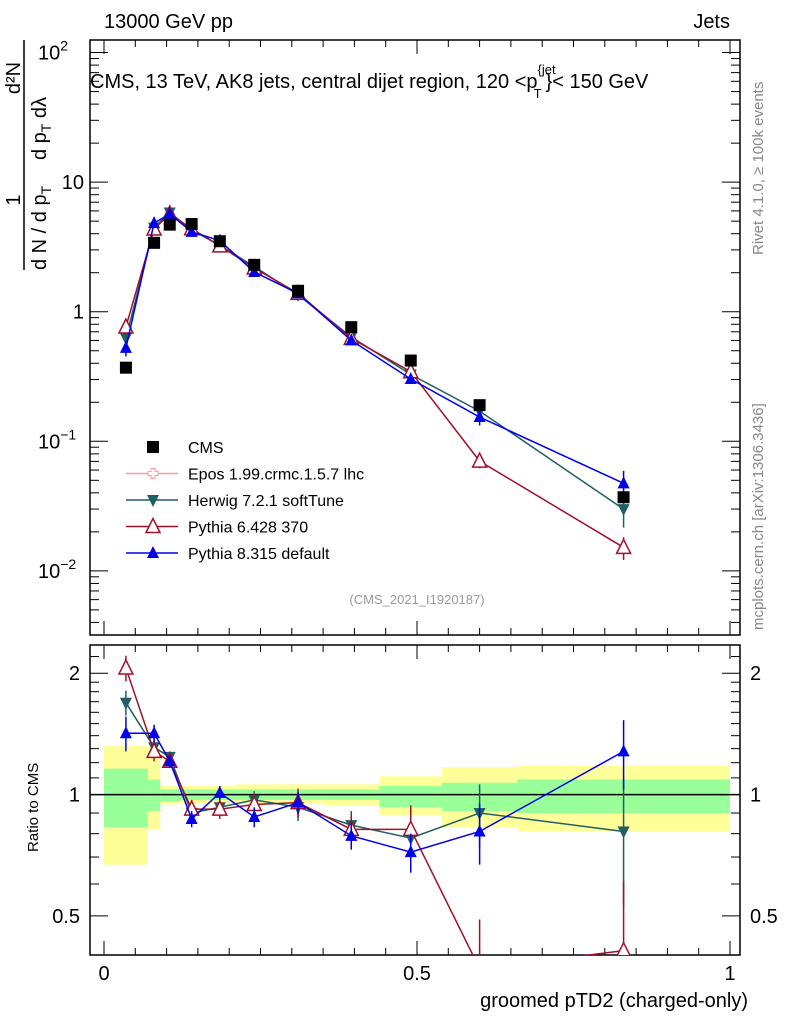 This screenshot has width=786, height=1024. What do you see at coordinates (53, 51) in the screenshot?
I see `y-tick-label: 10²` at bounding box center [53, 51].